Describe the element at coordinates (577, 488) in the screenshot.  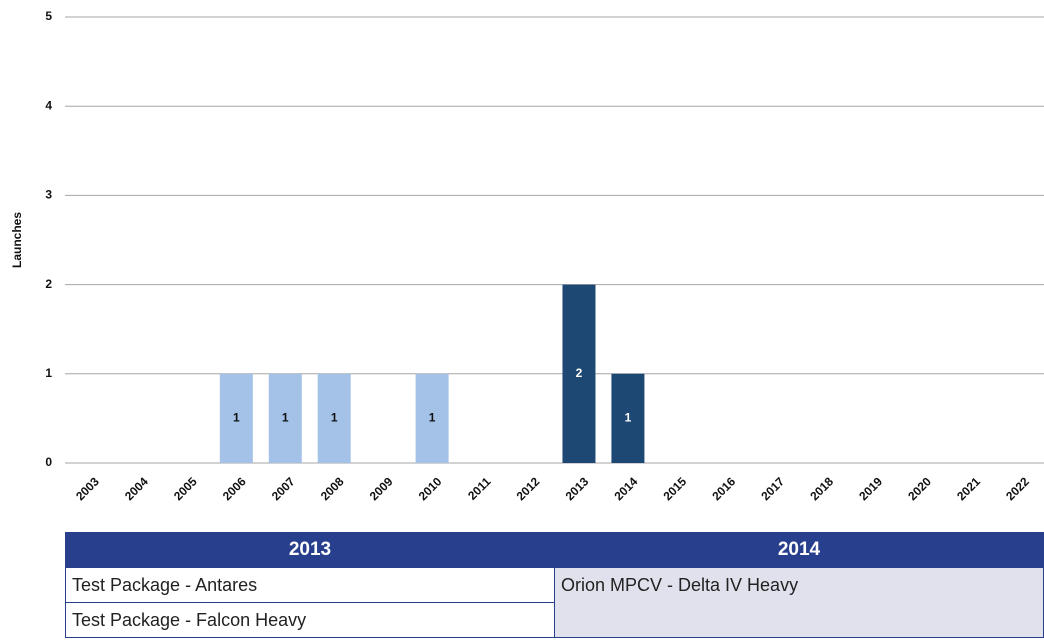
I see `x-tick-label: 2013` at that location.